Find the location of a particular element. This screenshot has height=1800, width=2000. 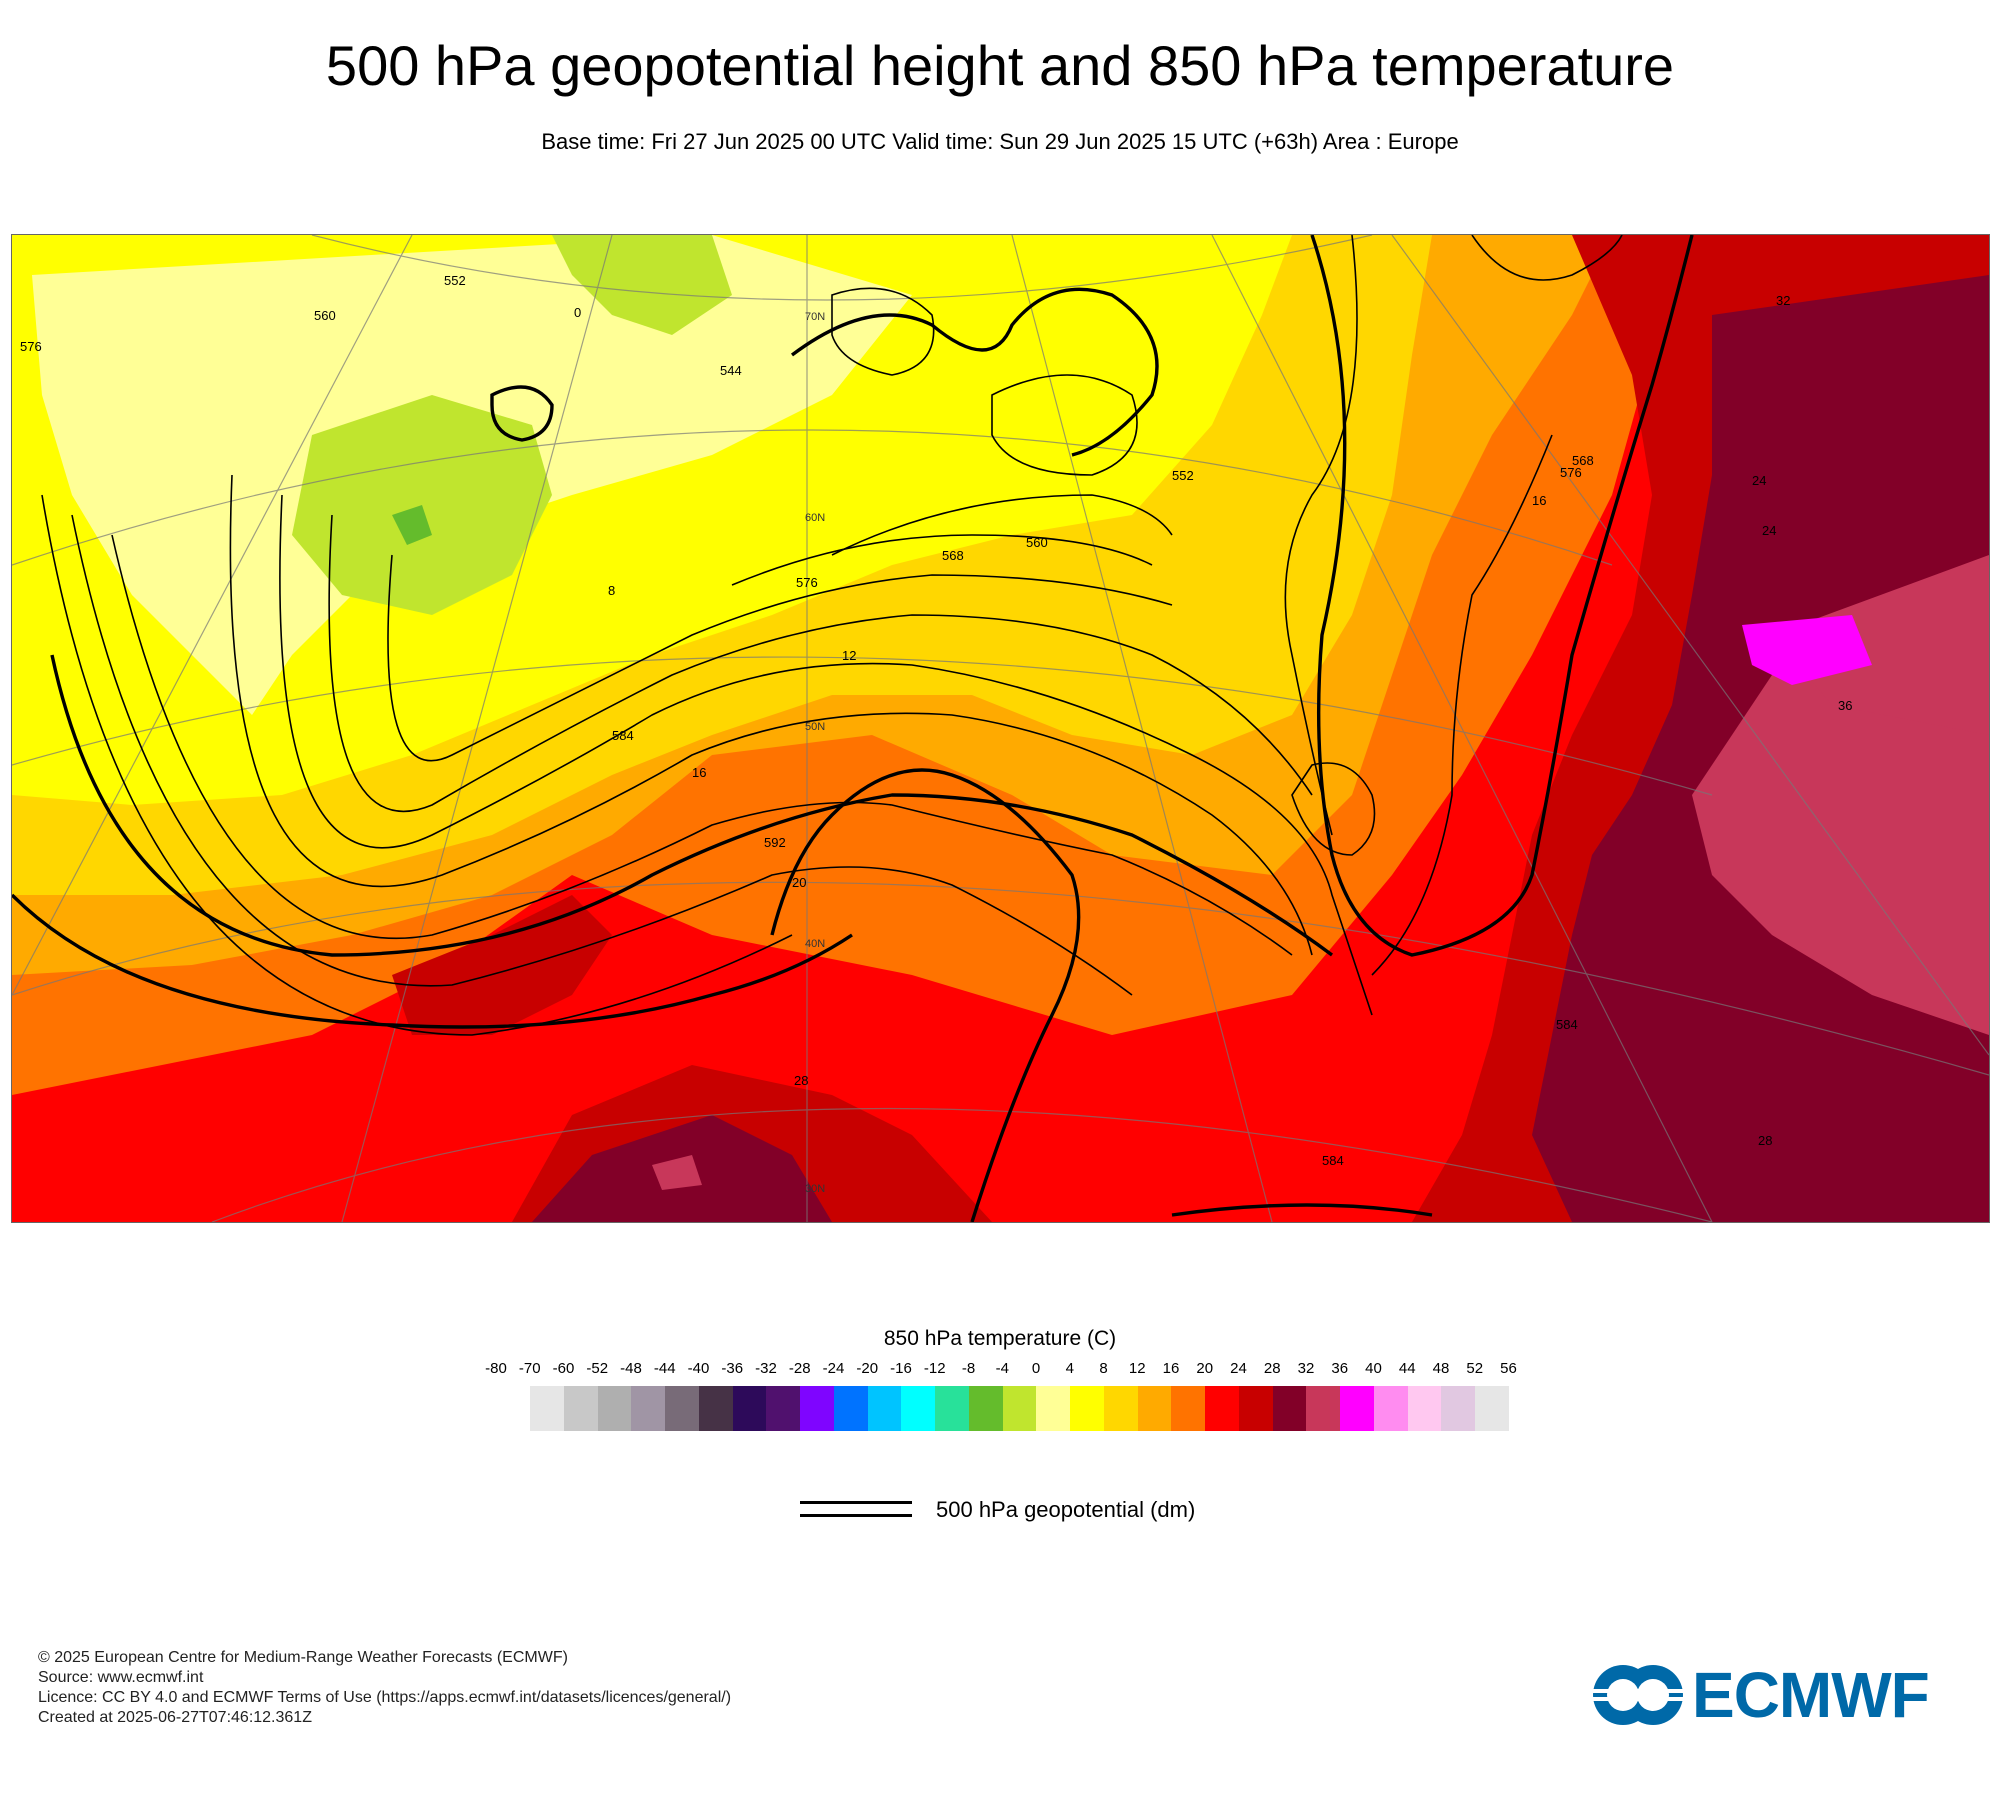

colorbar-tick-label: 32 is located at coordinates (1306, 1368).